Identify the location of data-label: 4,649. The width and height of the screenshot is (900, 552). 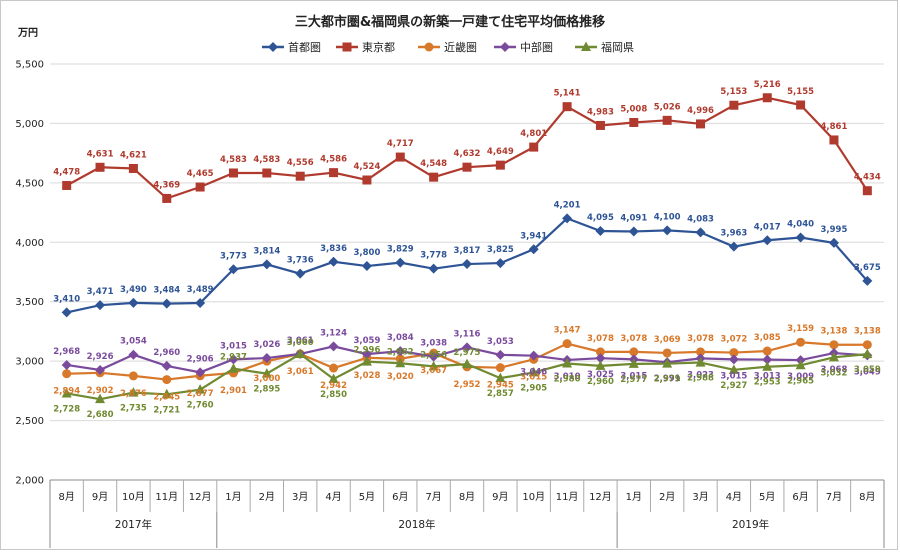
(500, 152).